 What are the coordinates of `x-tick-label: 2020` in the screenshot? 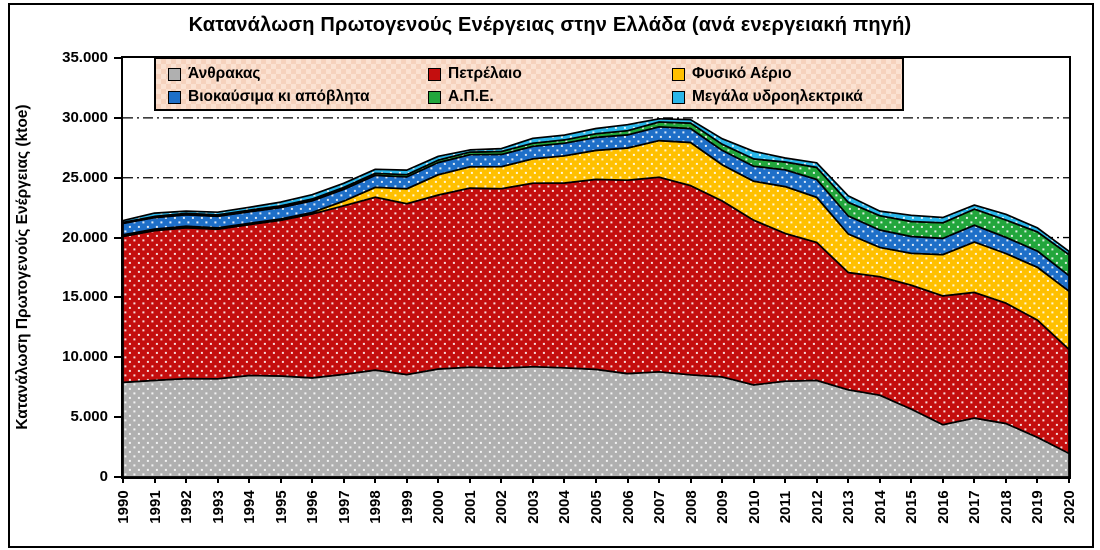 It's located at (1069, 507).